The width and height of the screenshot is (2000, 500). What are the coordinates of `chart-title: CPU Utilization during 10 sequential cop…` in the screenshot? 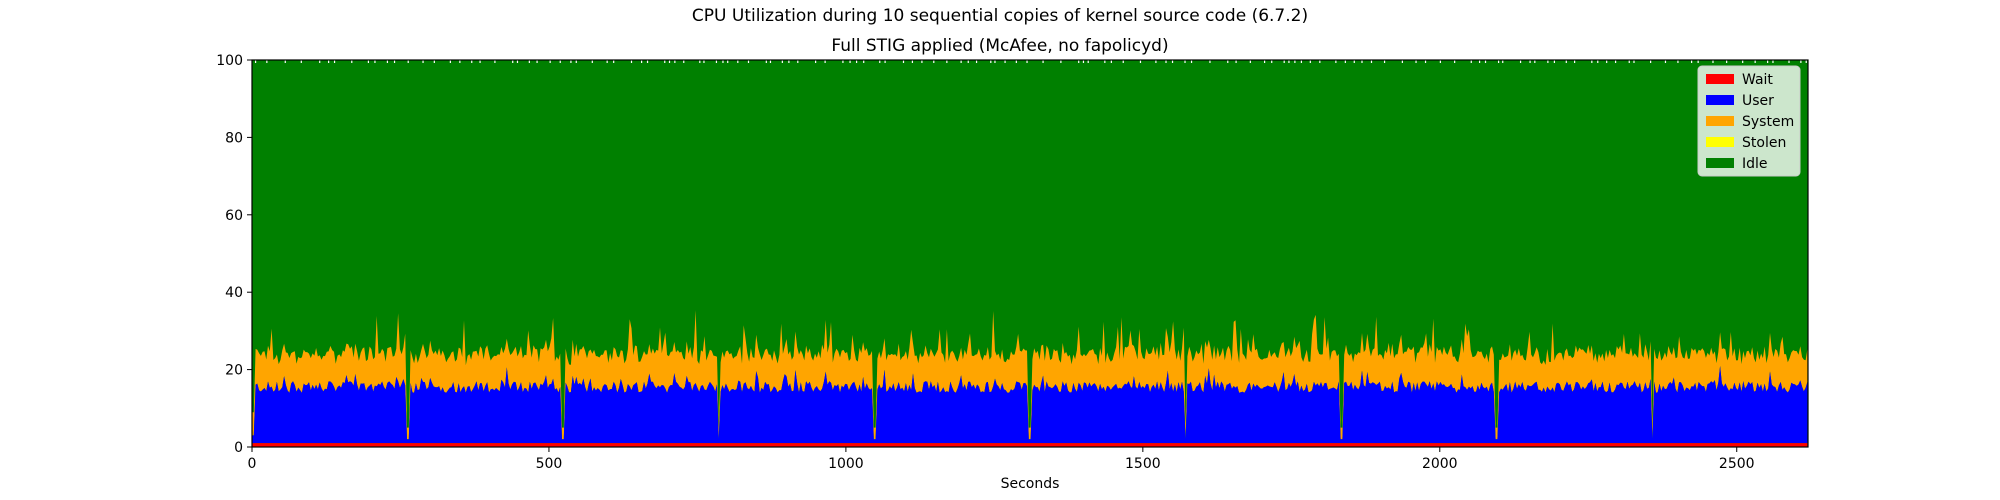 It's located at (1000, 16).